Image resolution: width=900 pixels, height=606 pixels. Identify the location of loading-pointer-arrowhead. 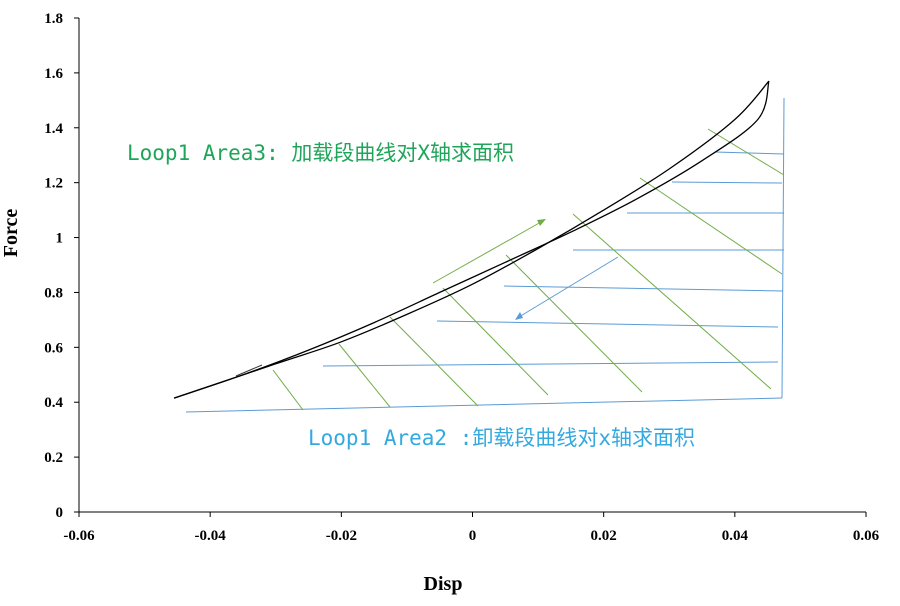
(541, 222).